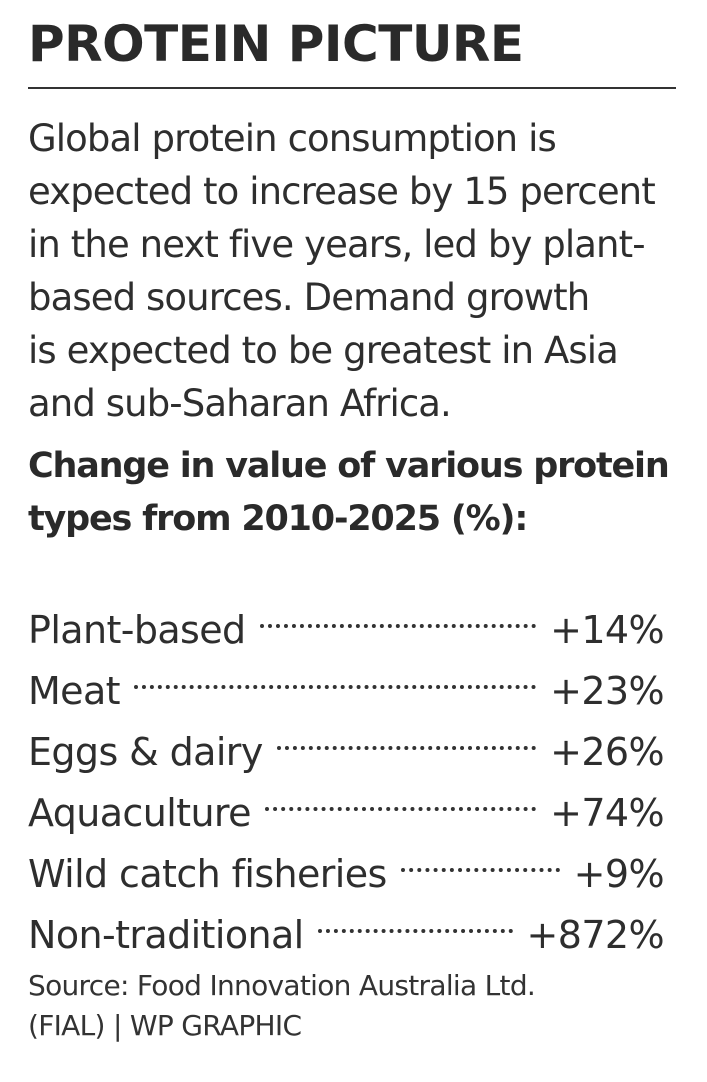 The width and height of the screenshot is (707, 1082). I want to click on item-value: +9%, so click(619, 874).